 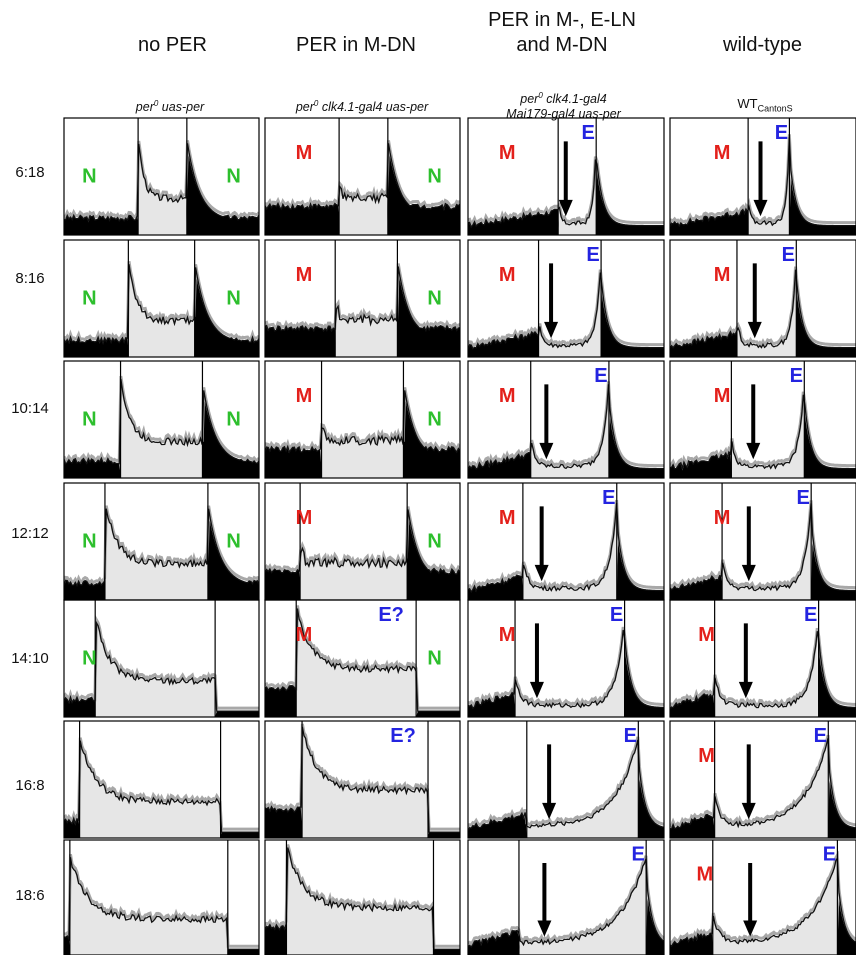 I want to click on panel-r1-c3: ME, so click(x=762, y=298).